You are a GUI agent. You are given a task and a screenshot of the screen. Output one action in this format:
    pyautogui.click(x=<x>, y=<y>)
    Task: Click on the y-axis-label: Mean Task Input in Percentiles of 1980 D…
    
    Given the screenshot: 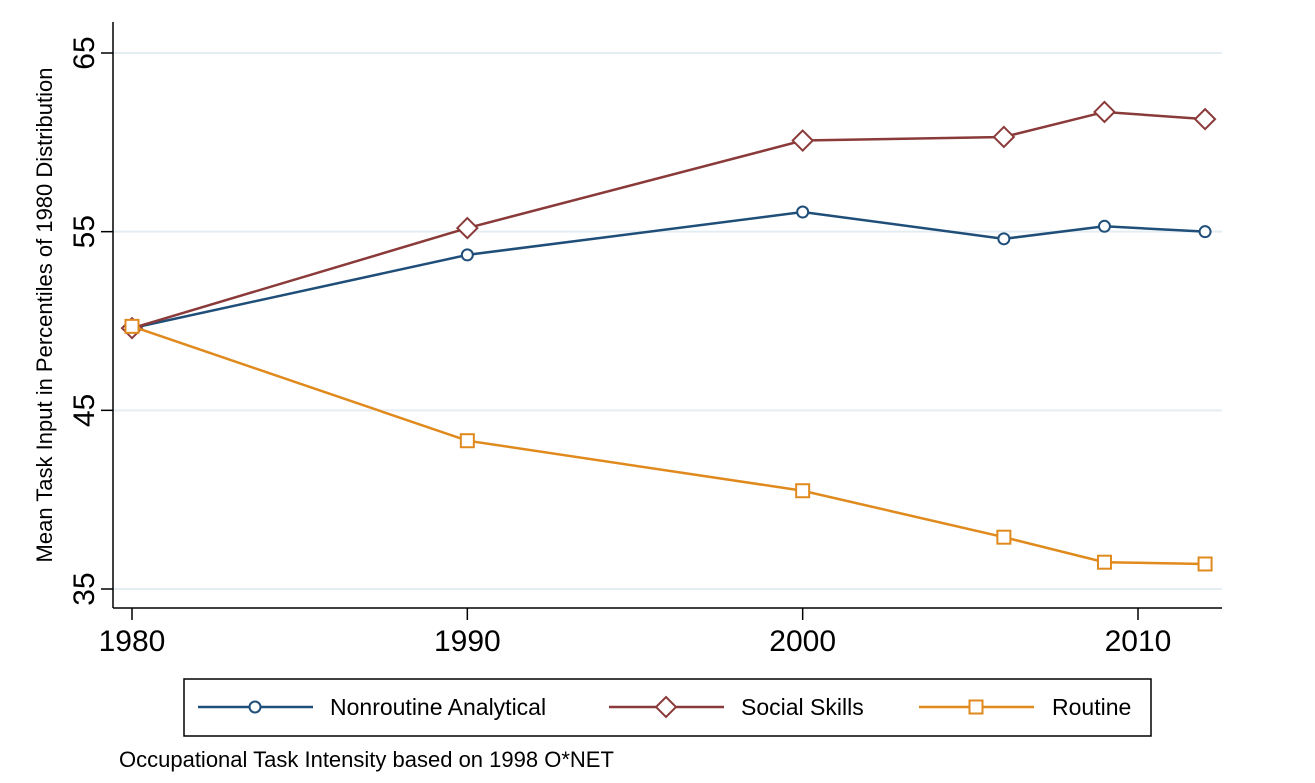 What is the action you would take?
    pyautogui.click(x=44, y=315)
    